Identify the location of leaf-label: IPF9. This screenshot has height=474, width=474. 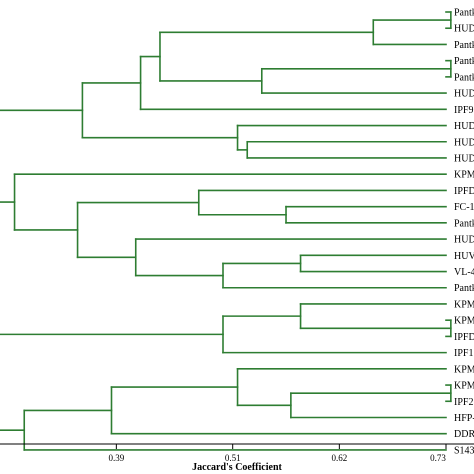
(463, 110).